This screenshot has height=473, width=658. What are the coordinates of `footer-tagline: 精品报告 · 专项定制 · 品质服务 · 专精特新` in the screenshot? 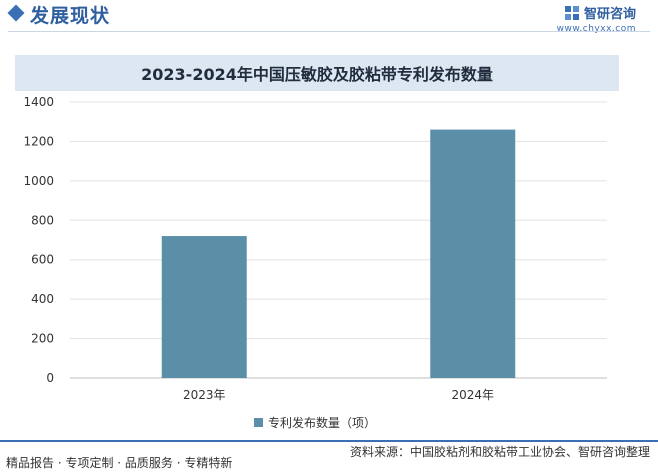 It's located at (119, 463).